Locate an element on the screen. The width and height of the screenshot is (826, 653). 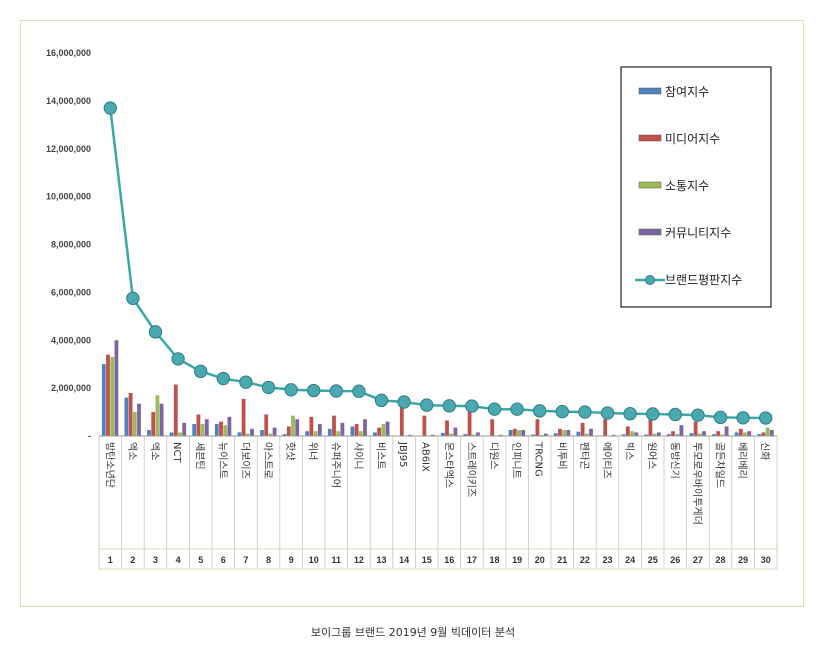
y-tick-label: 4,000,000 is located at coordinates (71, 340).